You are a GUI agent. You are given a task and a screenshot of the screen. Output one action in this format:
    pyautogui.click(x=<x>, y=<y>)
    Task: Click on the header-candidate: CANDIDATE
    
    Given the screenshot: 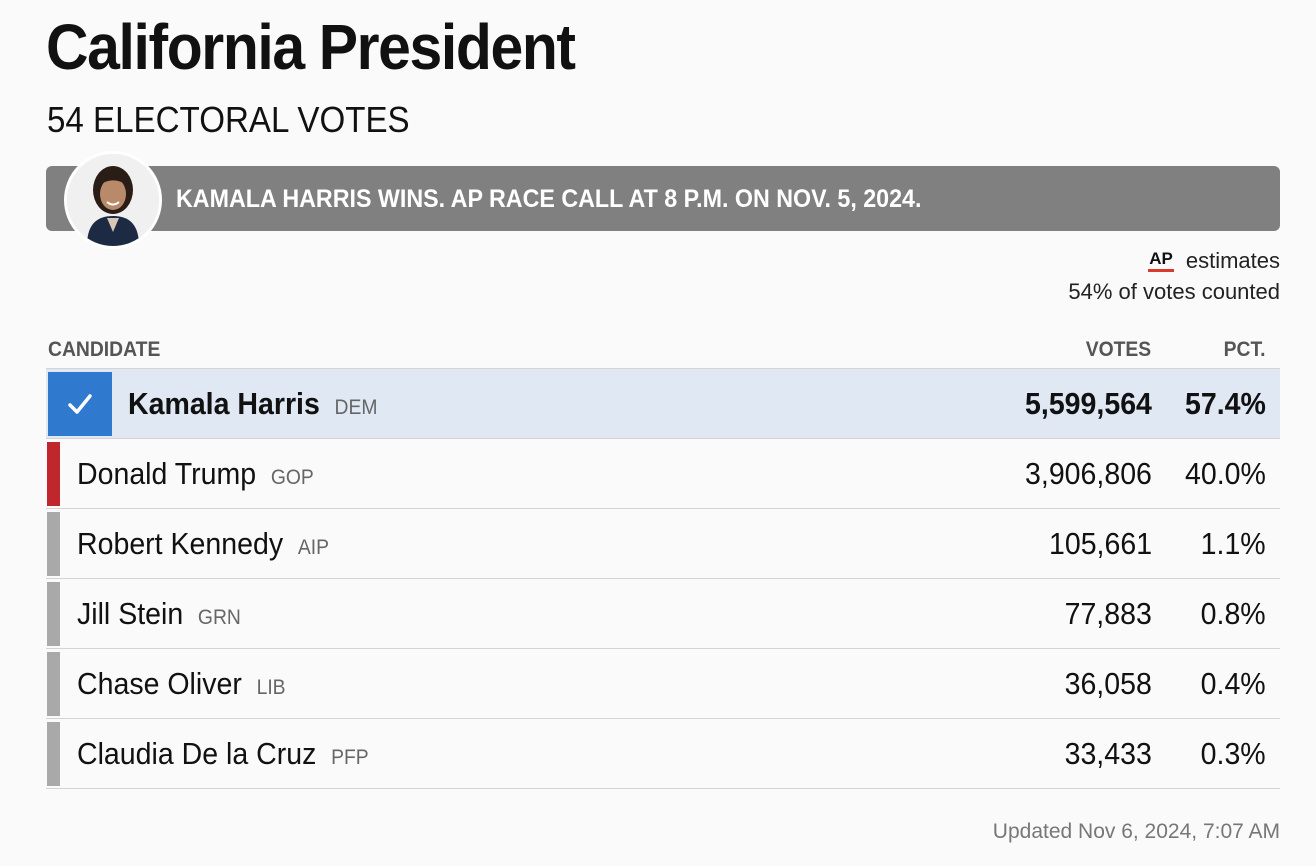 What is the action you would take?
    pyautogui.click(x=104, y=349)
    